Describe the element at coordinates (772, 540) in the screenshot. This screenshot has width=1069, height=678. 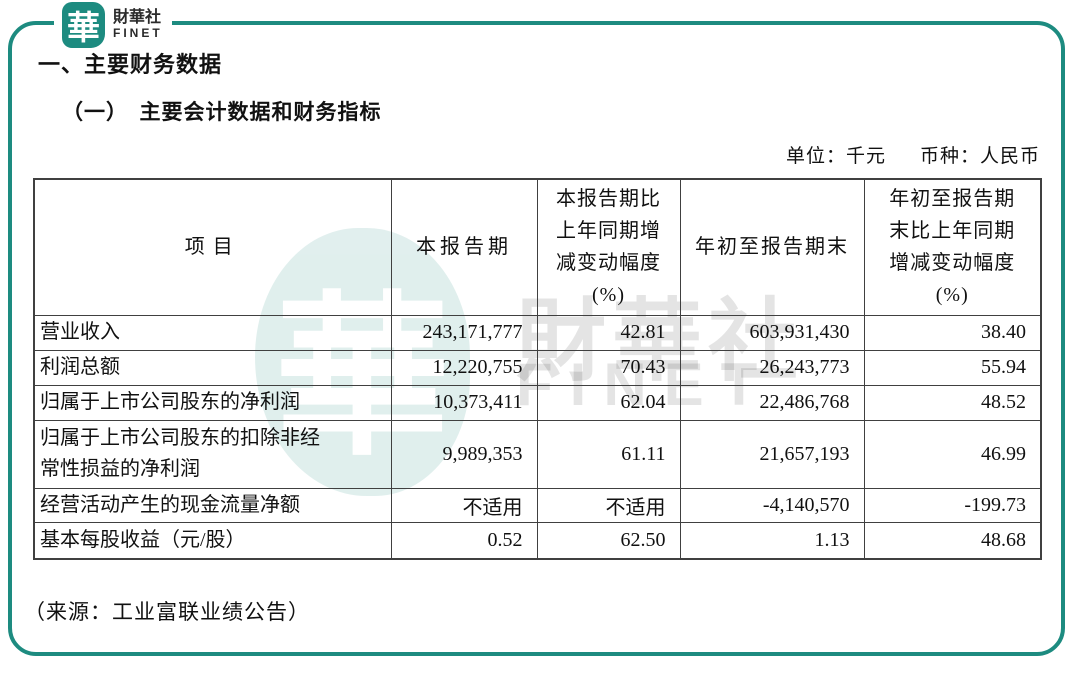
I see `row-value: 1.13` at that location.